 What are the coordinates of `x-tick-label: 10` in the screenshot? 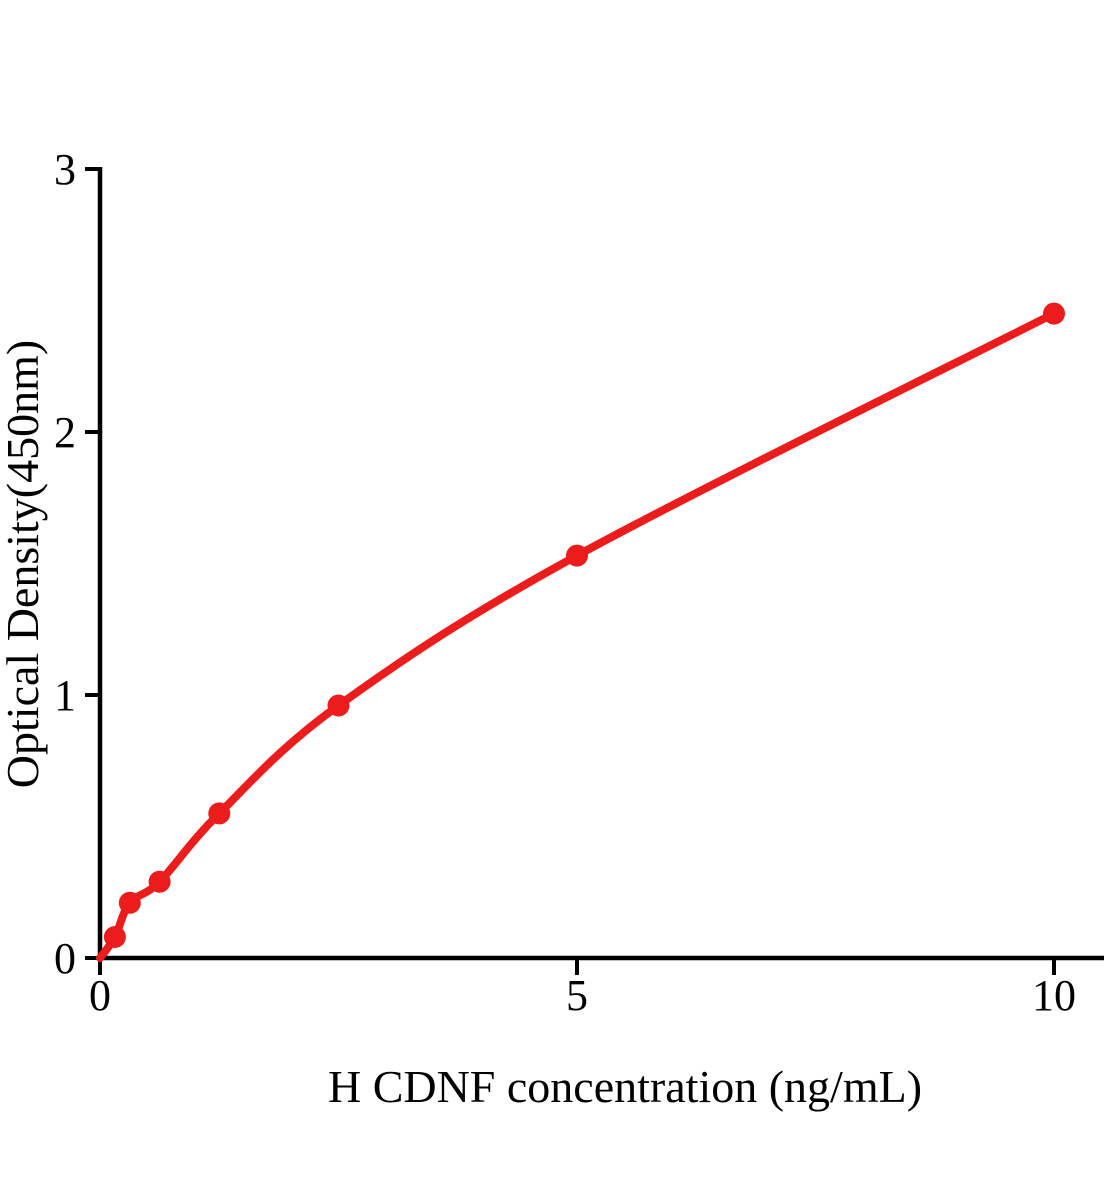 It's located at (1054, 995).